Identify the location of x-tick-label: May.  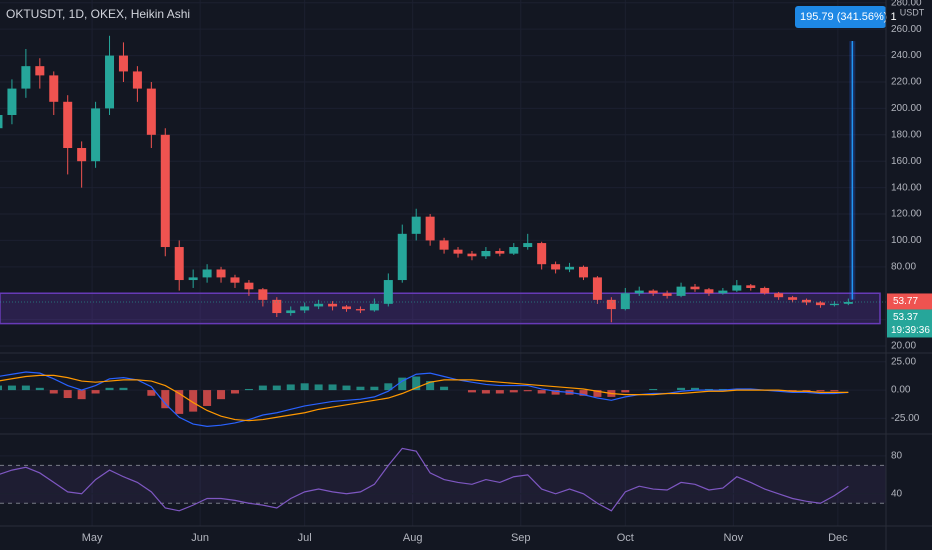
(92, 538).